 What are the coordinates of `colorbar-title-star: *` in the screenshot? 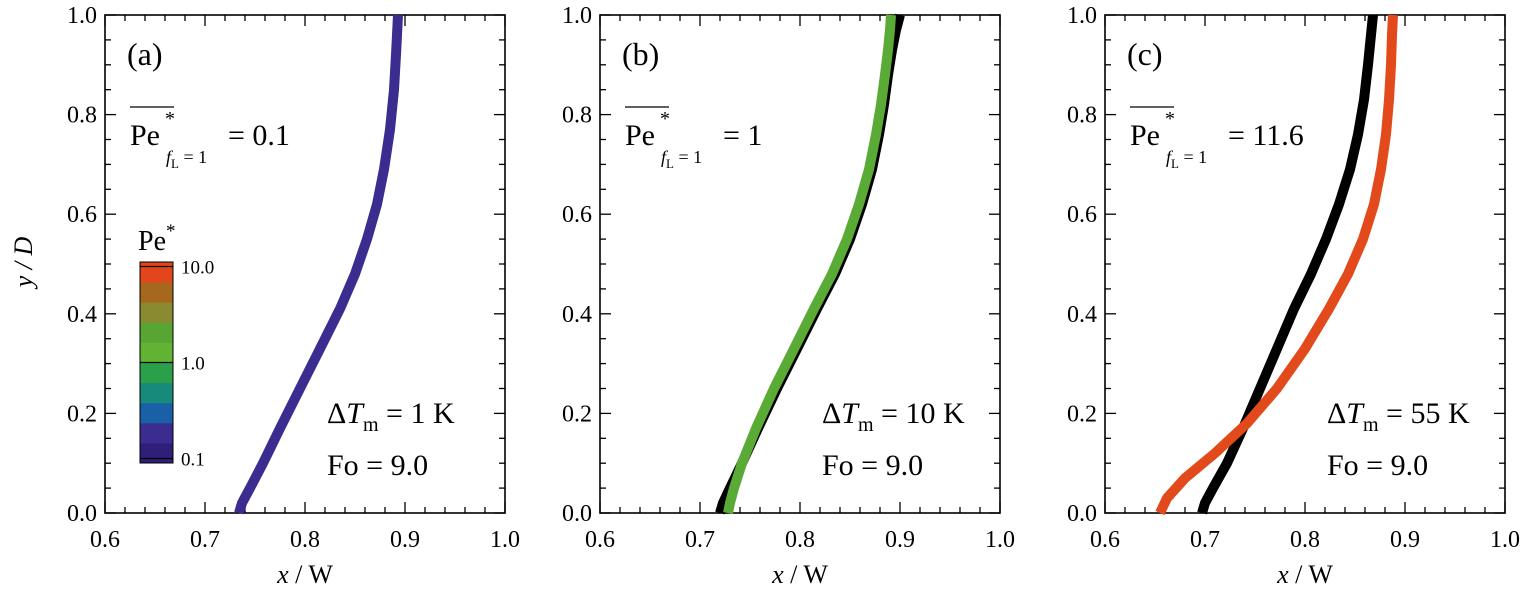 It's located at (171, 231).